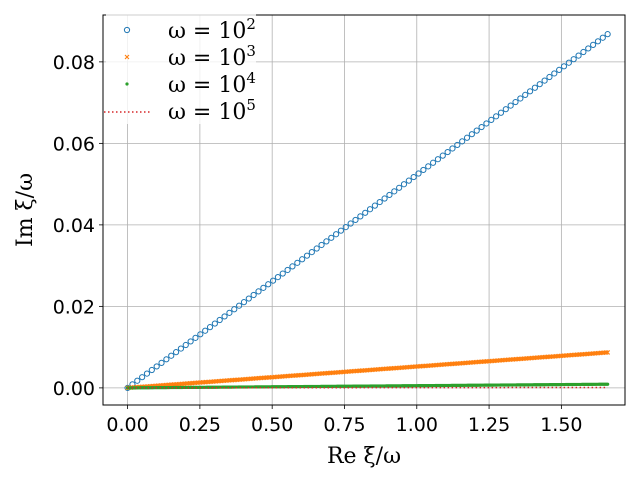 The width and height of the screenshot is (640, 480). What do you see at coordinates (25, 210) in the screenshot?
I see `y-axis-label: Im ξ/ω` at bounding box center [25, 210].